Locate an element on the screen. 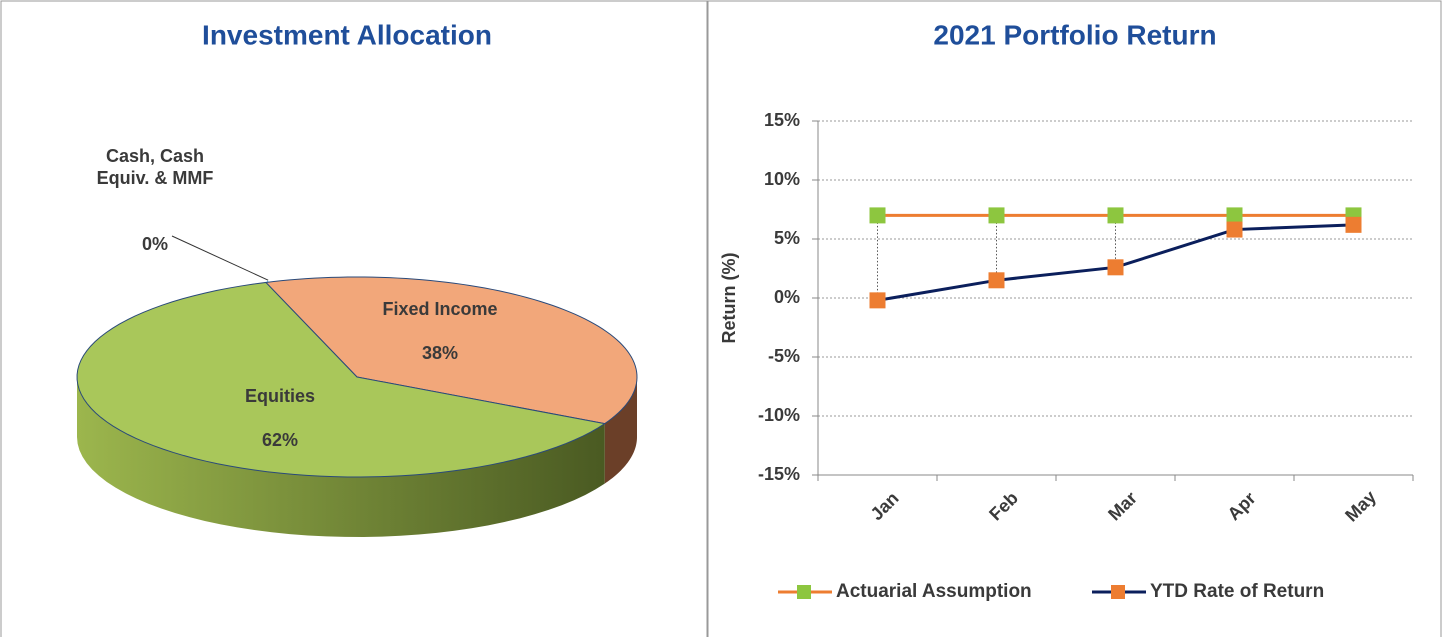 The width and height of the screenshot is (1442, 637). x-tick-label: Jan is located at coordinates (885, 506).